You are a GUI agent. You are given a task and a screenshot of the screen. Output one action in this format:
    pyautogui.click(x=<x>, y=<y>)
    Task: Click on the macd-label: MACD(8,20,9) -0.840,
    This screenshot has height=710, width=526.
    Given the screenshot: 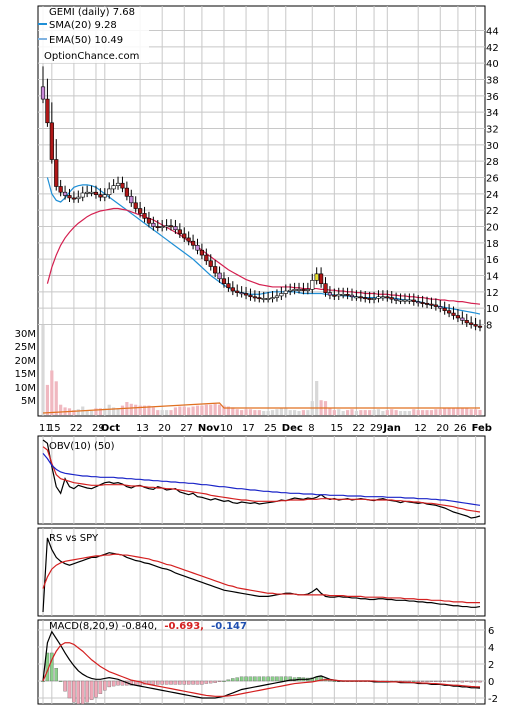 What is the action you would take?
    pyautogui.click(x=103, y=626)
    